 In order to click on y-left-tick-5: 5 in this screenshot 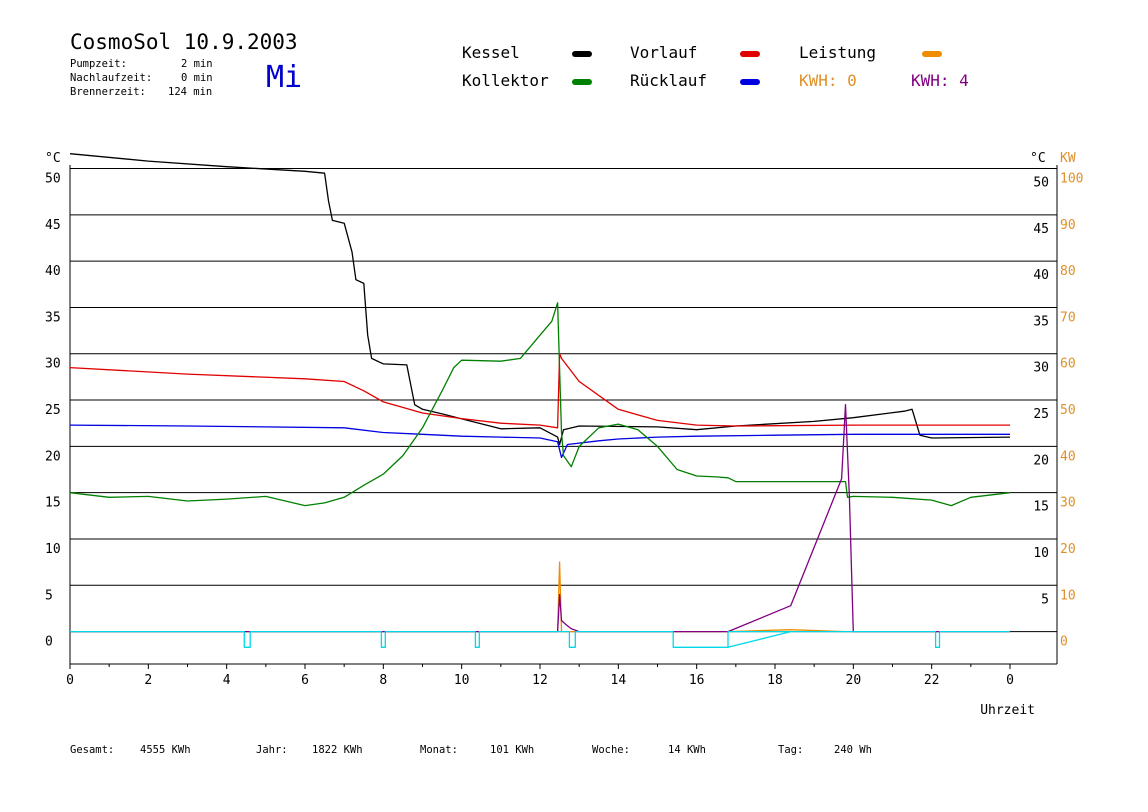, I will do `click(49, 595)`.